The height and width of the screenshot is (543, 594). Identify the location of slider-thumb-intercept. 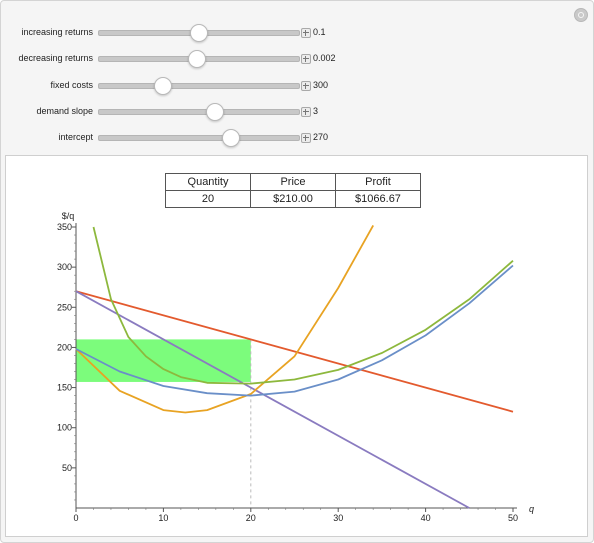
(231, 138).